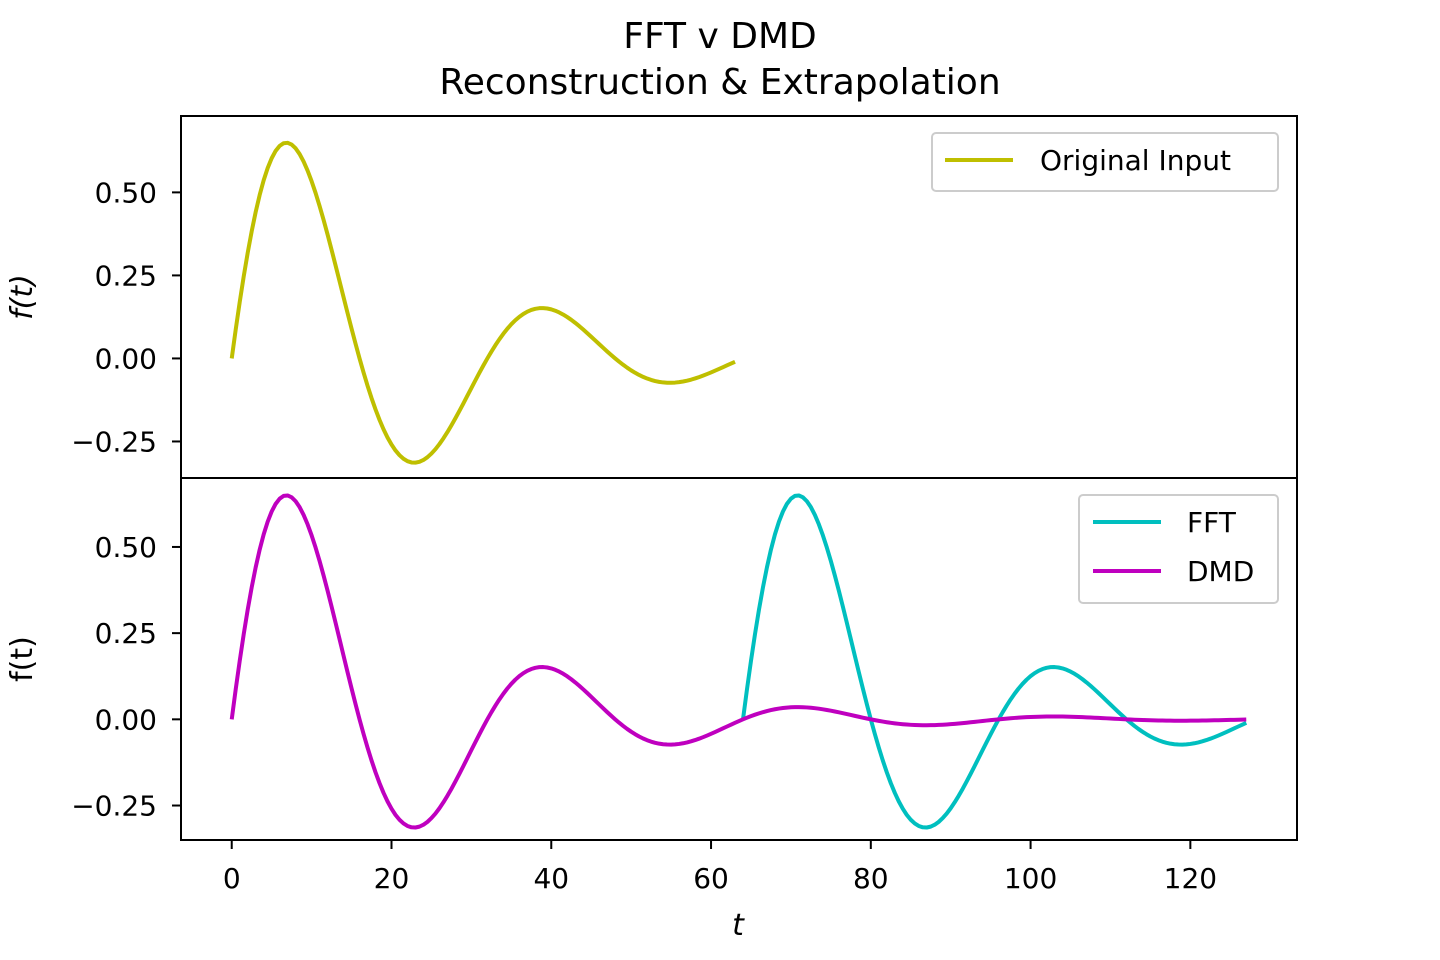  What do you see at coordinates (1135, 160) in the screenshot?
I see `legend-label-original-input: Original Input` at bounding box center [1135, 160].